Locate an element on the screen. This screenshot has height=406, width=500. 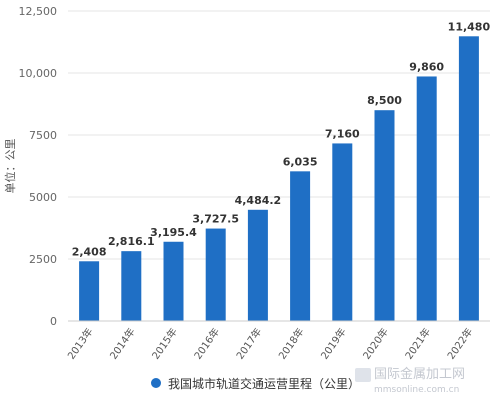
x-tick-label: 2017年 is located at coordinates (248, 343).